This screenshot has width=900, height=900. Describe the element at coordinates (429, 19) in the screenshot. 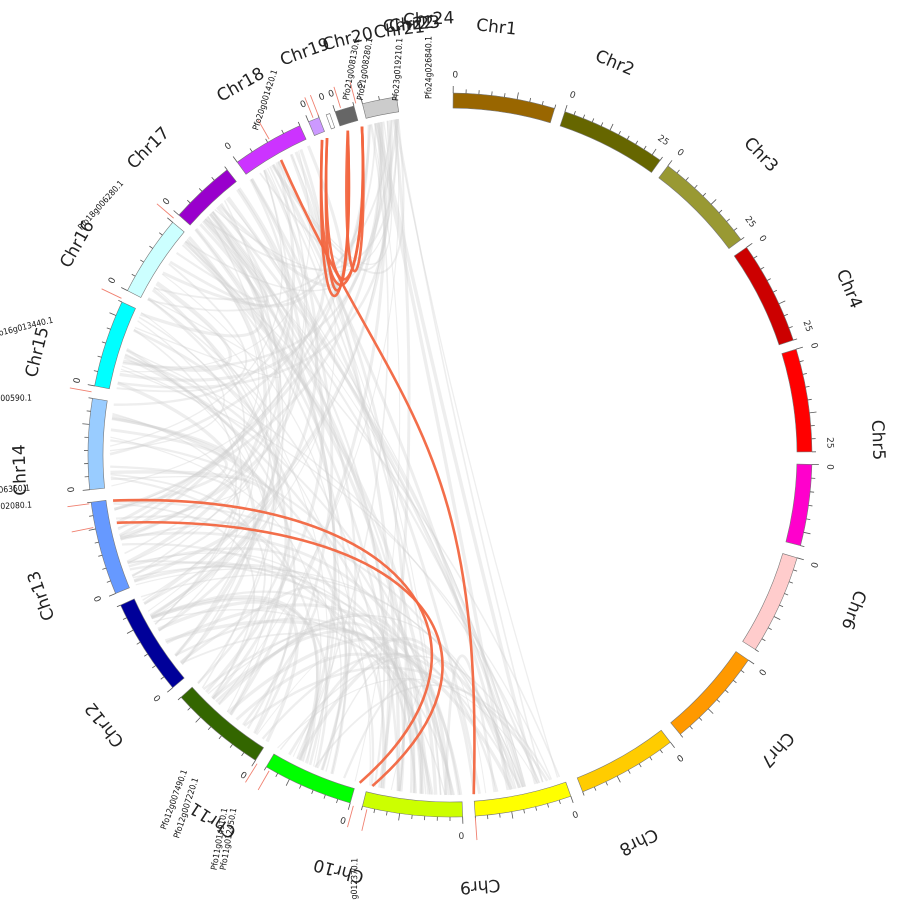

I see `chromosome-label-chr24: Chr24` at that location.